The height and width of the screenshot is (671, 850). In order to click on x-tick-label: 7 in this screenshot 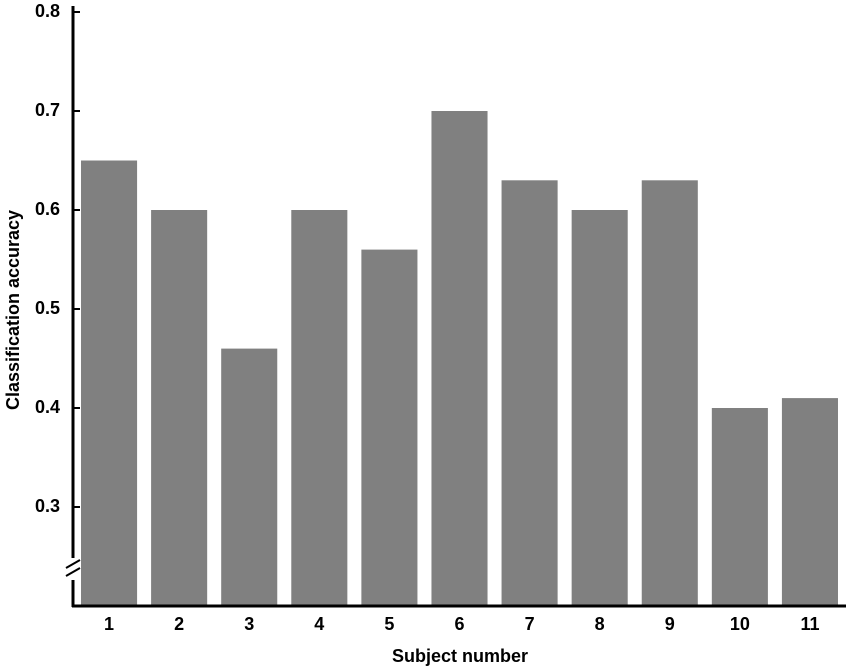, I will do `click(530, 624)`.